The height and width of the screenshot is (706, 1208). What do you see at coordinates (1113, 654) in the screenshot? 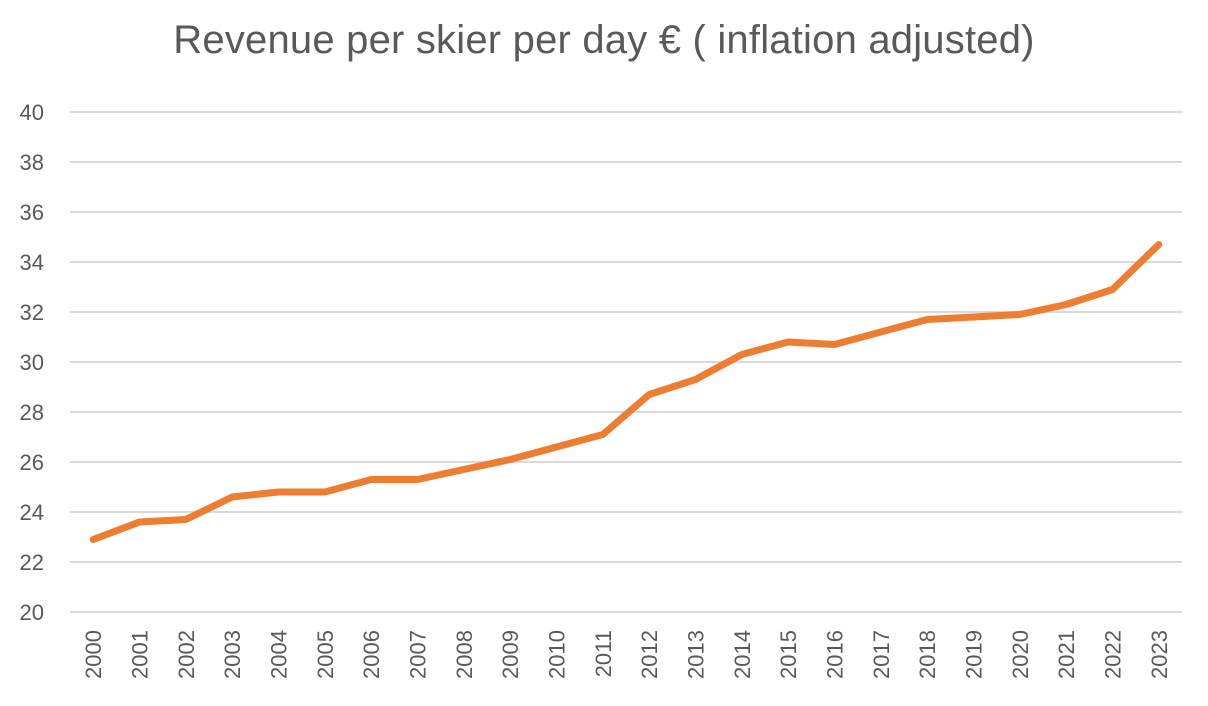
I see `x-tick-label: 2022` at bounding box center [1113, 654].